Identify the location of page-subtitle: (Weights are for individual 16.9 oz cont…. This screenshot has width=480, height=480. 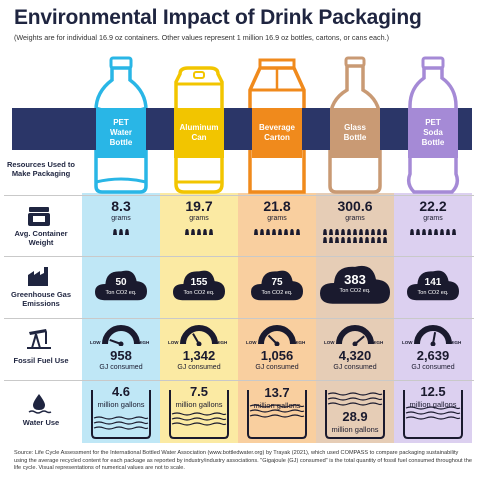
(202, 37).